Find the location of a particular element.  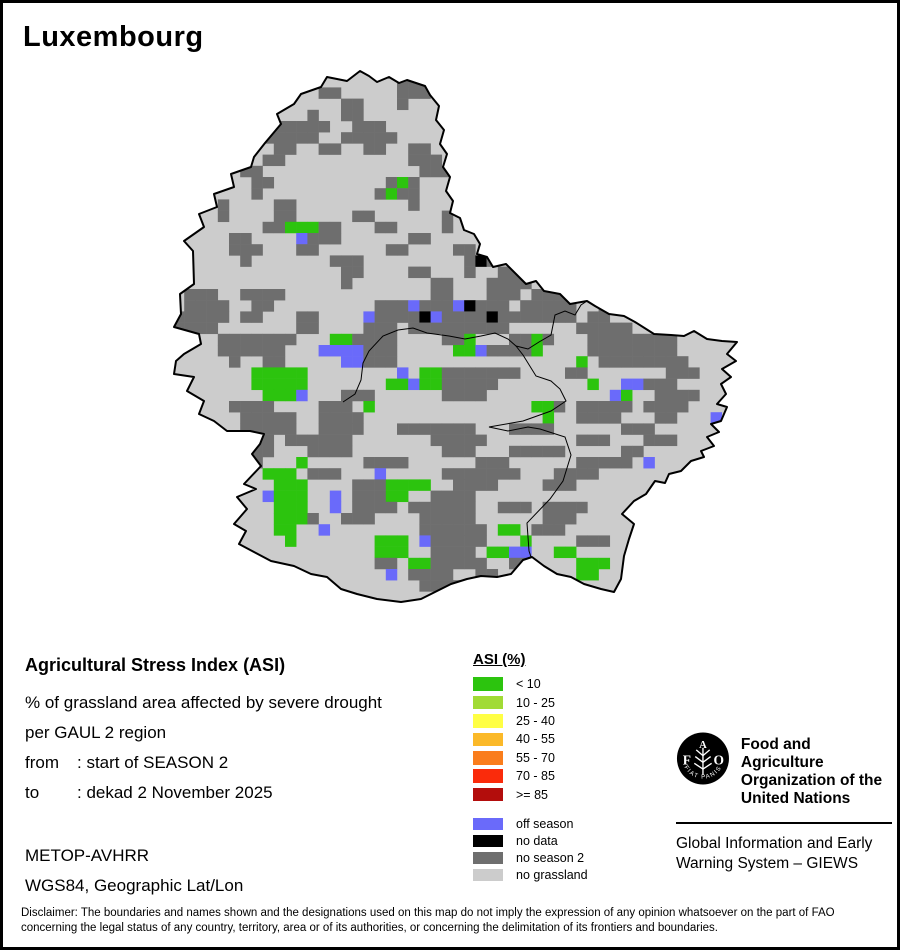

legend-label: off season is located at coordinates (545, 824).